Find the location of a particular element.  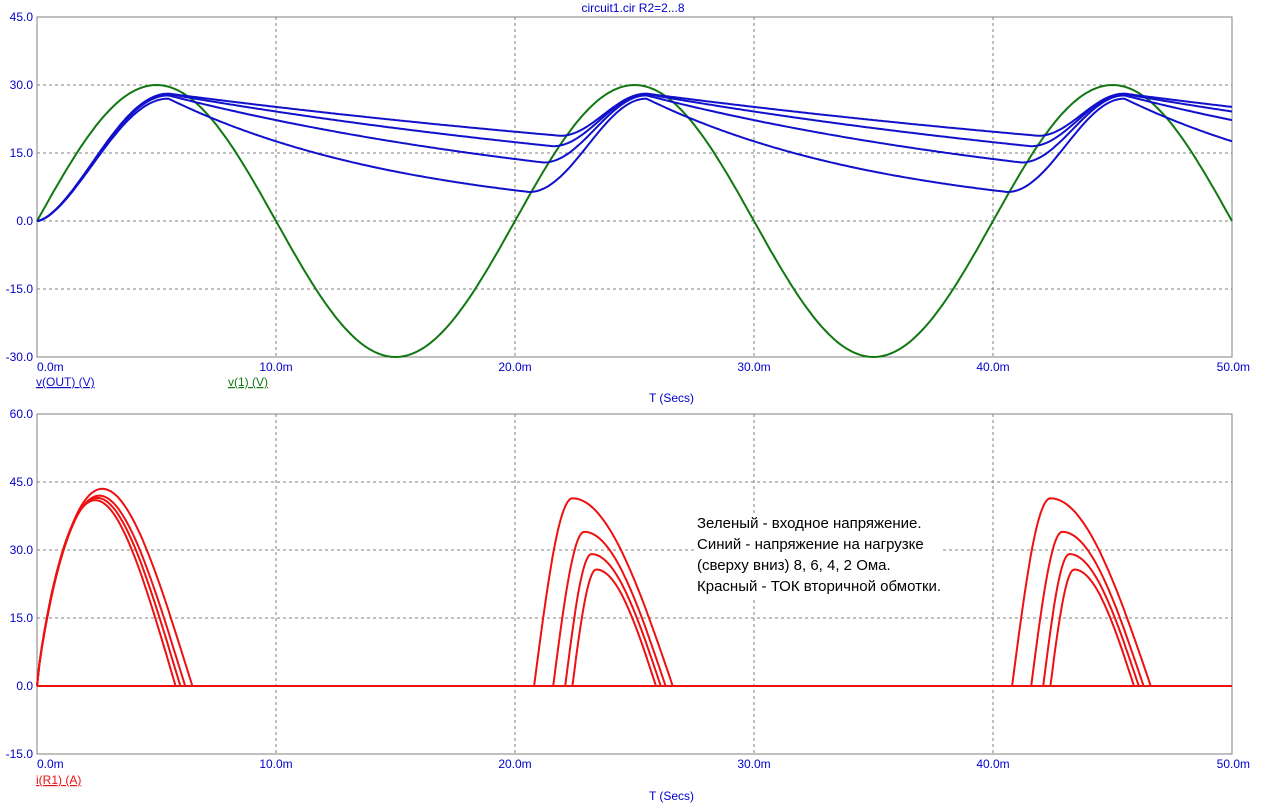

y-tick-label: 60.0 is located at coordinates (22, 414).